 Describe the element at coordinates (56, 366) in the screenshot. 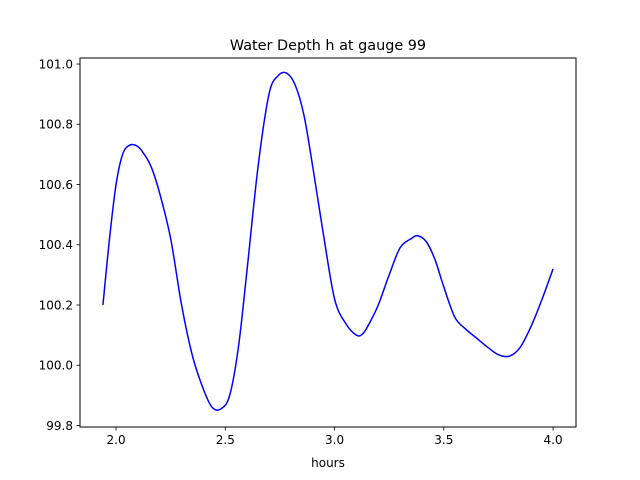

I see `y-tick-label: 100.0` at that location.